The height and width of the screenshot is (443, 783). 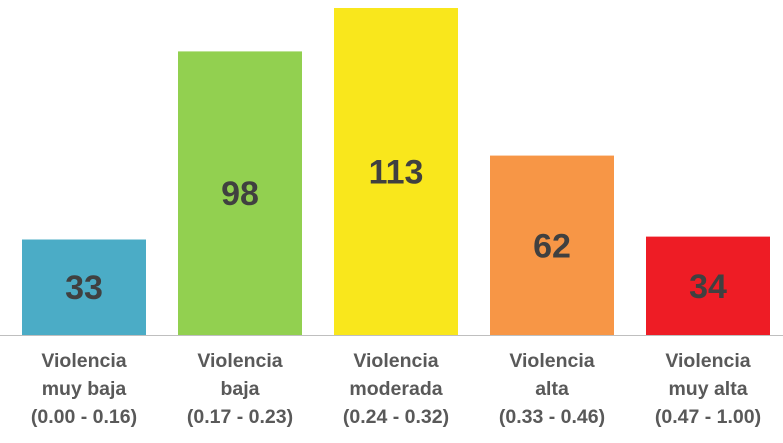 I want to click on value-label: 34, so click(x=708, y=287).